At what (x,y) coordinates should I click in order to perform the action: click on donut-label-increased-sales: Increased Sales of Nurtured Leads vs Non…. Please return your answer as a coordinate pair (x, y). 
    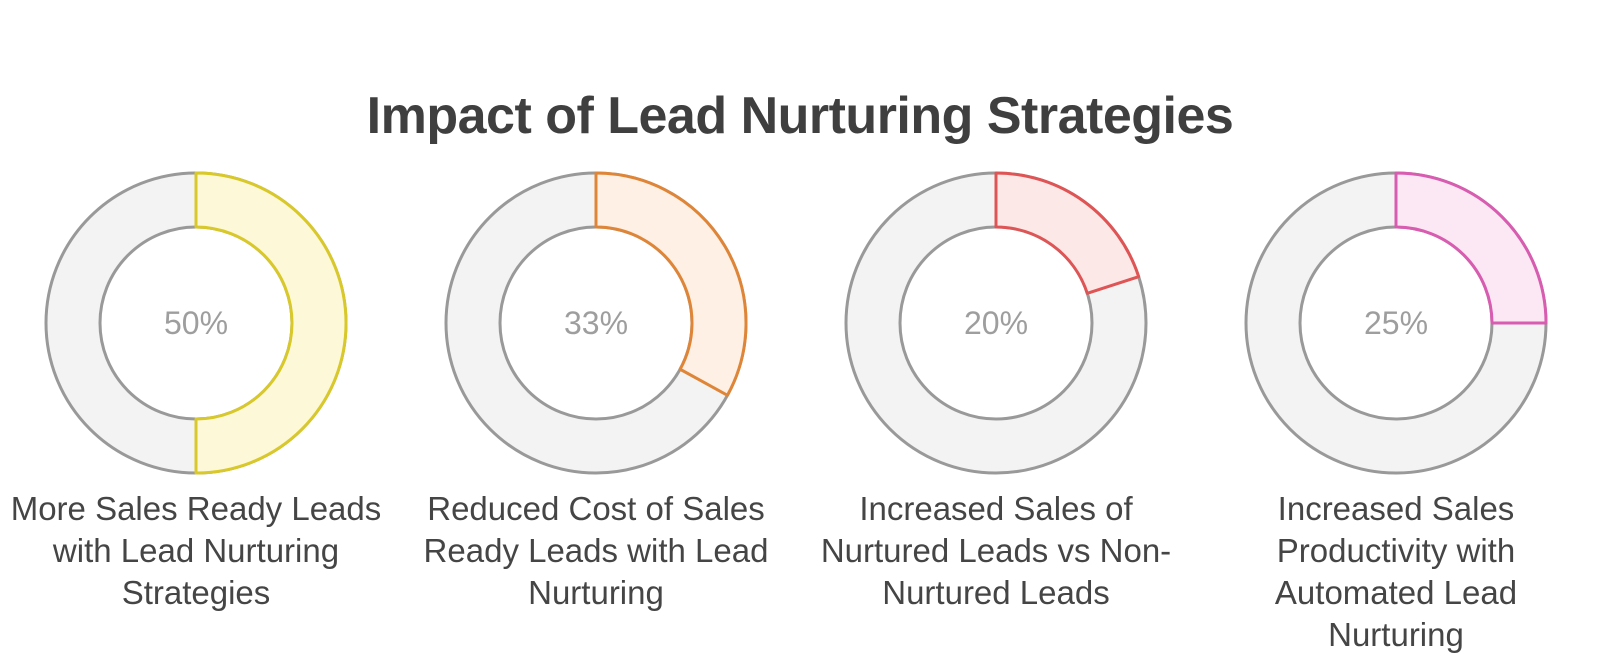
    Looking at the image, I should click on (996, 550).